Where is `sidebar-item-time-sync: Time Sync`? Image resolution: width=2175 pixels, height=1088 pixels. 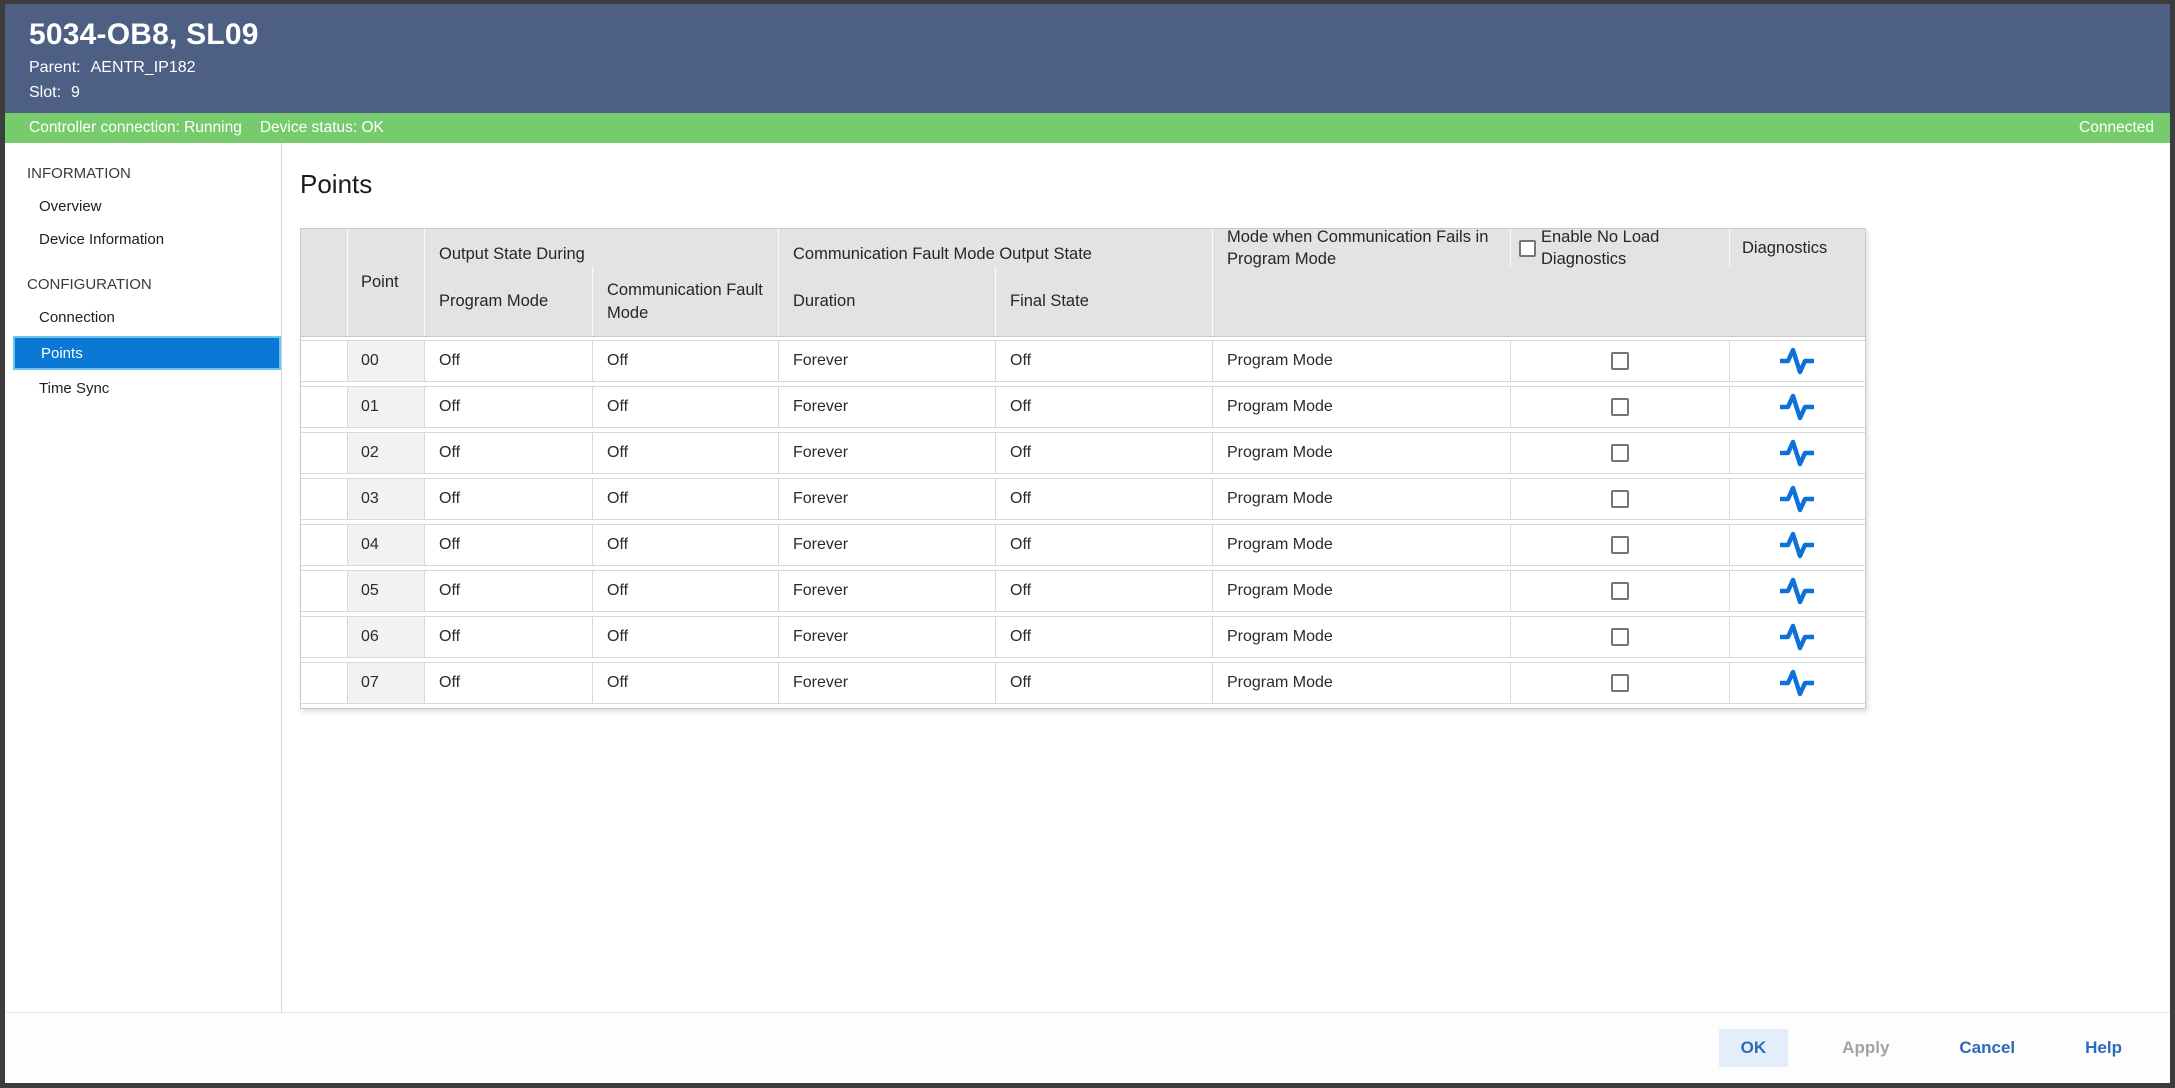 sidebar-item-time-sync: Time Sync is located at coordinates (74, 388).